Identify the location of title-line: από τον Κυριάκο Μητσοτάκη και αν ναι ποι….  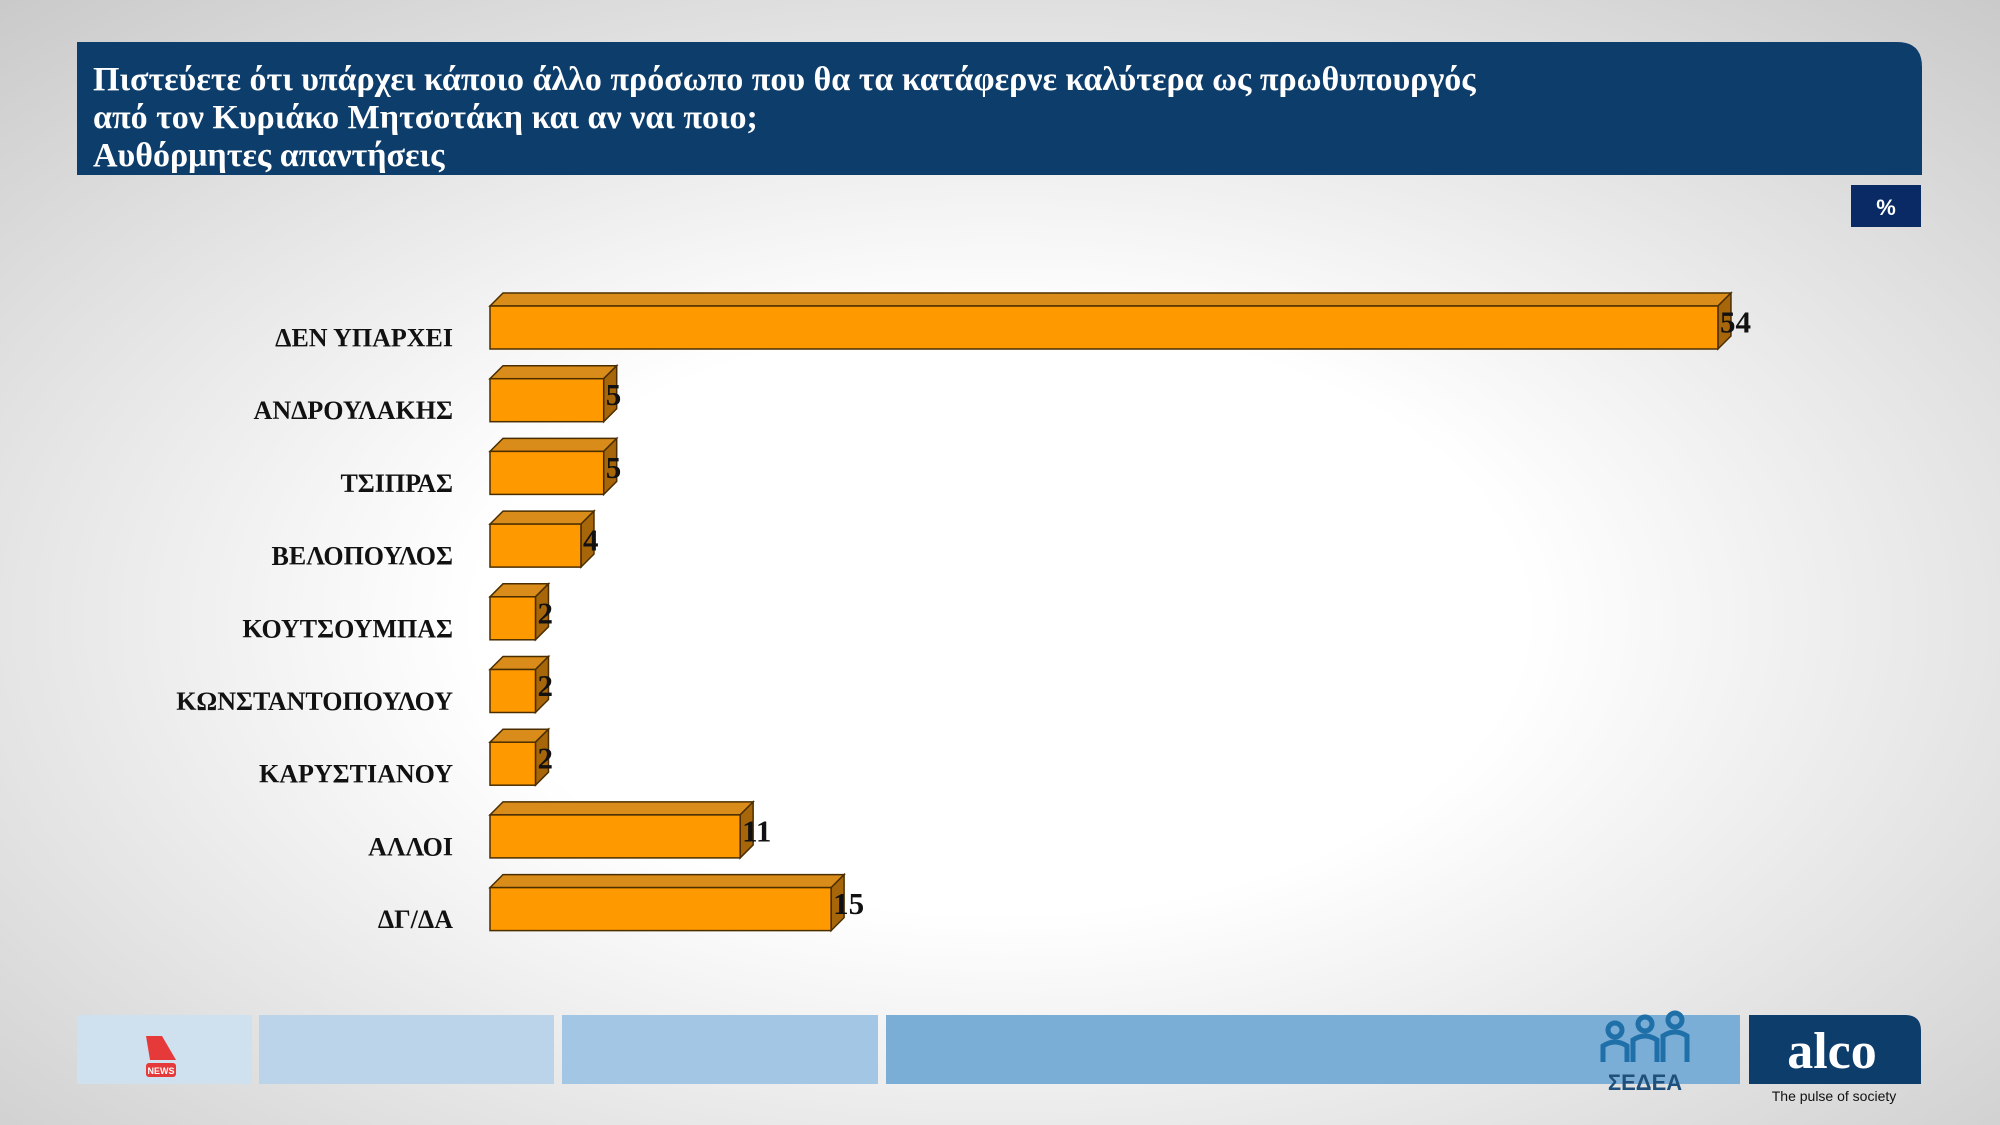
(425, 117).